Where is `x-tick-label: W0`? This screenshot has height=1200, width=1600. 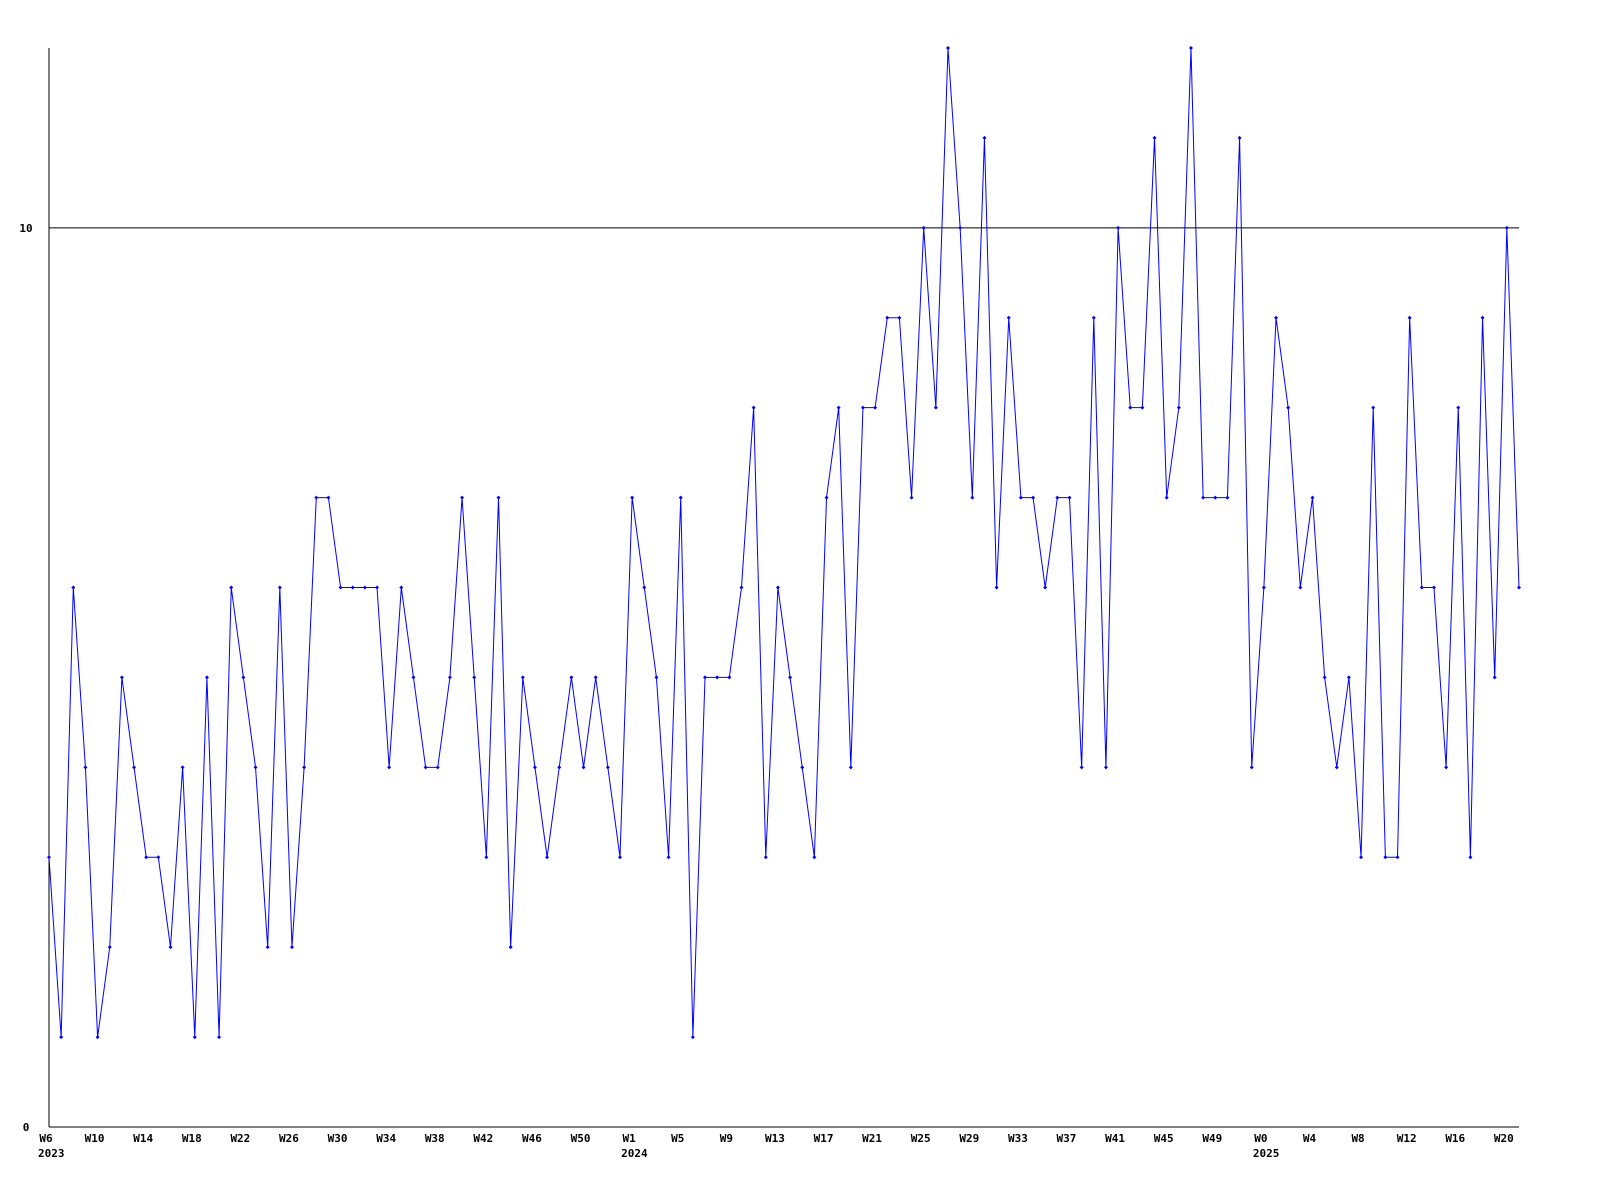 x-tick-label: W0 is located at coordinates (1260, 1138).